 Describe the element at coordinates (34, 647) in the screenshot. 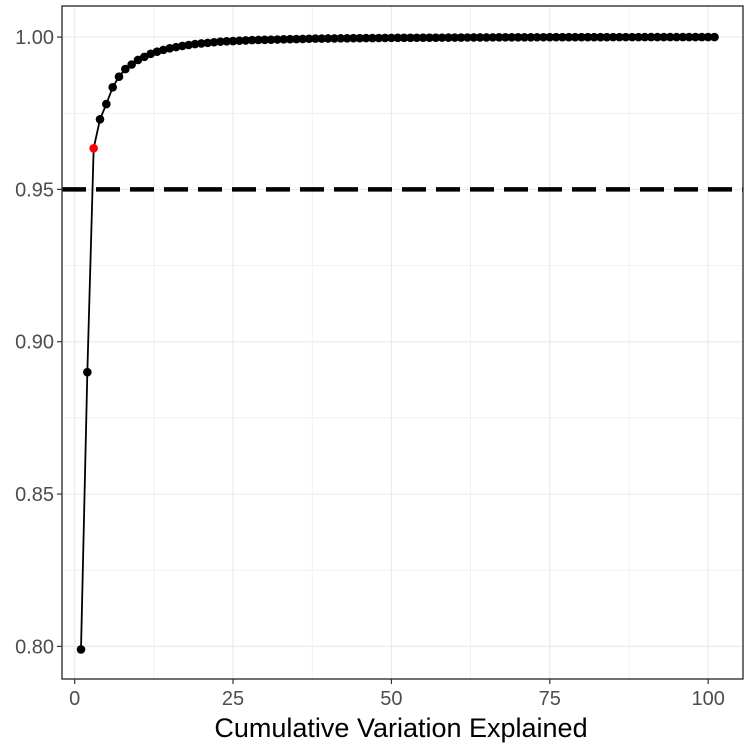

I see `y-tick-label: 0.80` at that location.